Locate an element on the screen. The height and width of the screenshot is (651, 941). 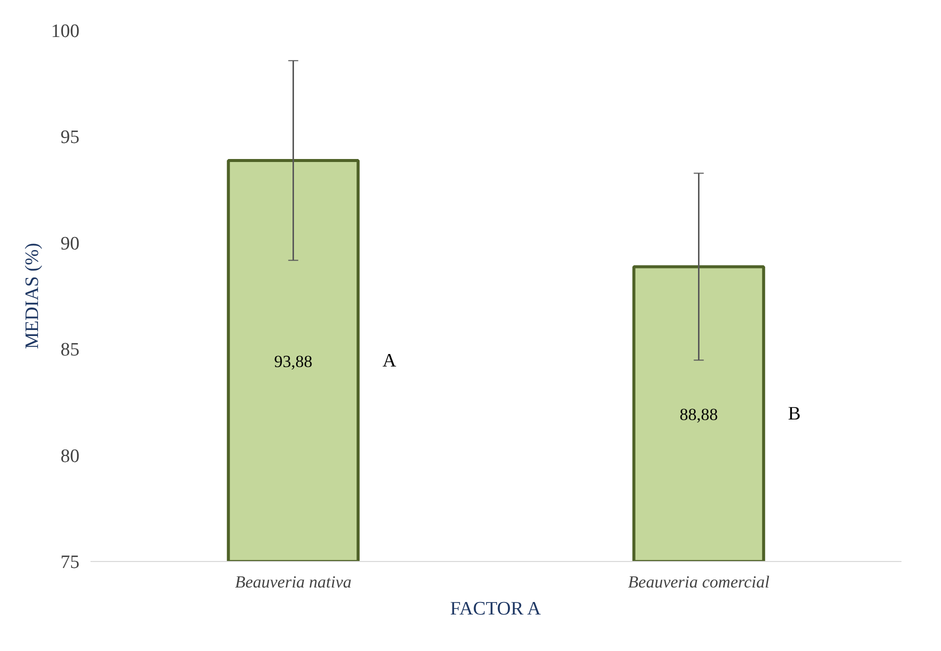
x-tick-label: Beauveria comercial is located at coordinates (699, 582).